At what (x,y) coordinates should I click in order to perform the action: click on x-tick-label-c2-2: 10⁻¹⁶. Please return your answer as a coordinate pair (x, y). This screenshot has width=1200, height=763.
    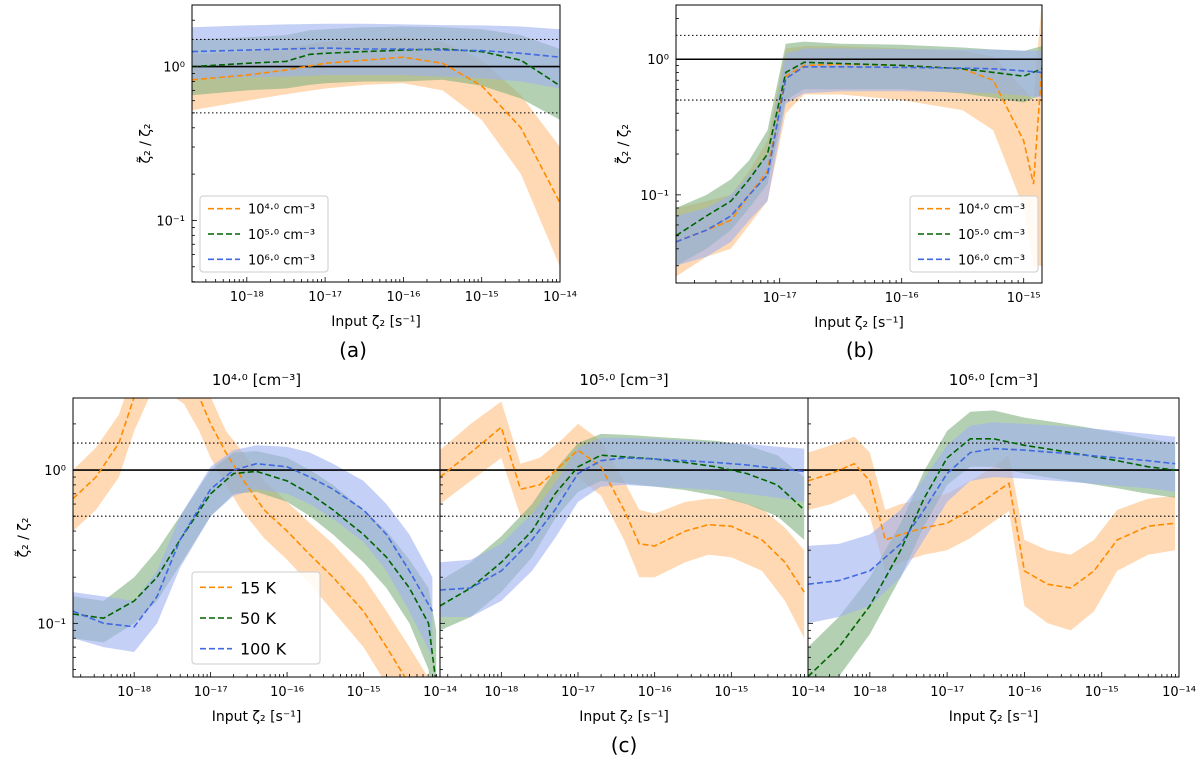
    Looking at the image, I should click on (655, 692).